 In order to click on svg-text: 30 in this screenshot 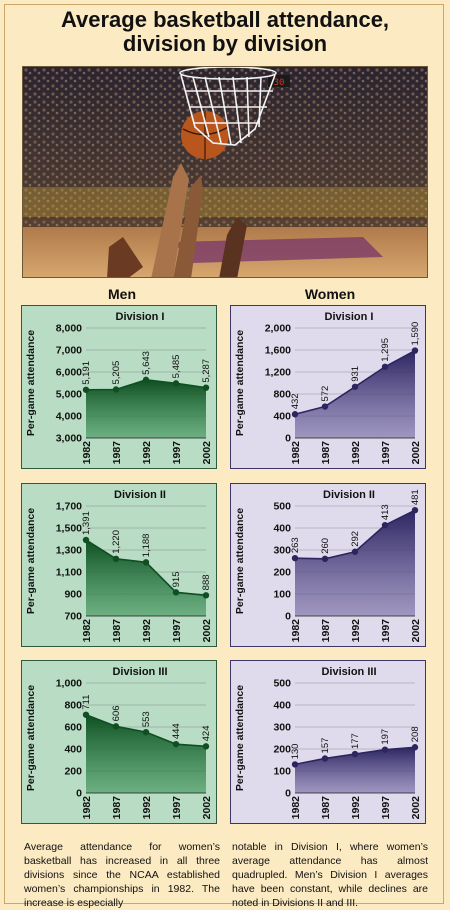, I will do `click(279, 83)`.